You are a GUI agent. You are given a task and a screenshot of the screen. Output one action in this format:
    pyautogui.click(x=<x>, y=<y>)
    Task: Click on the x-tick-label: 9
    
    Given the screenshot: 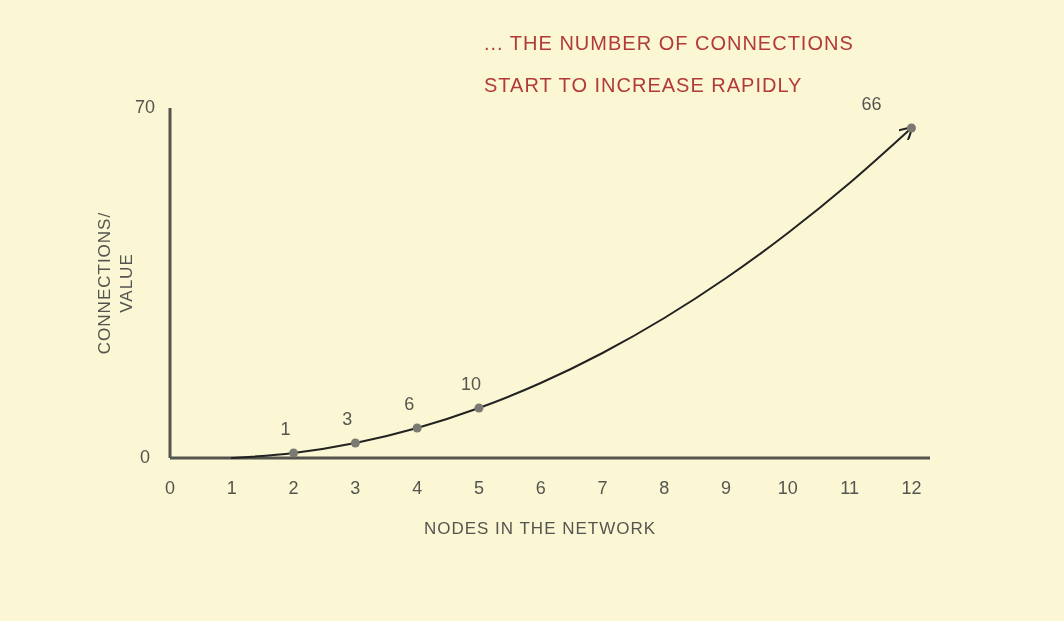 What is the action you would take?
    pyautogui.click(x=726, y=488)
    